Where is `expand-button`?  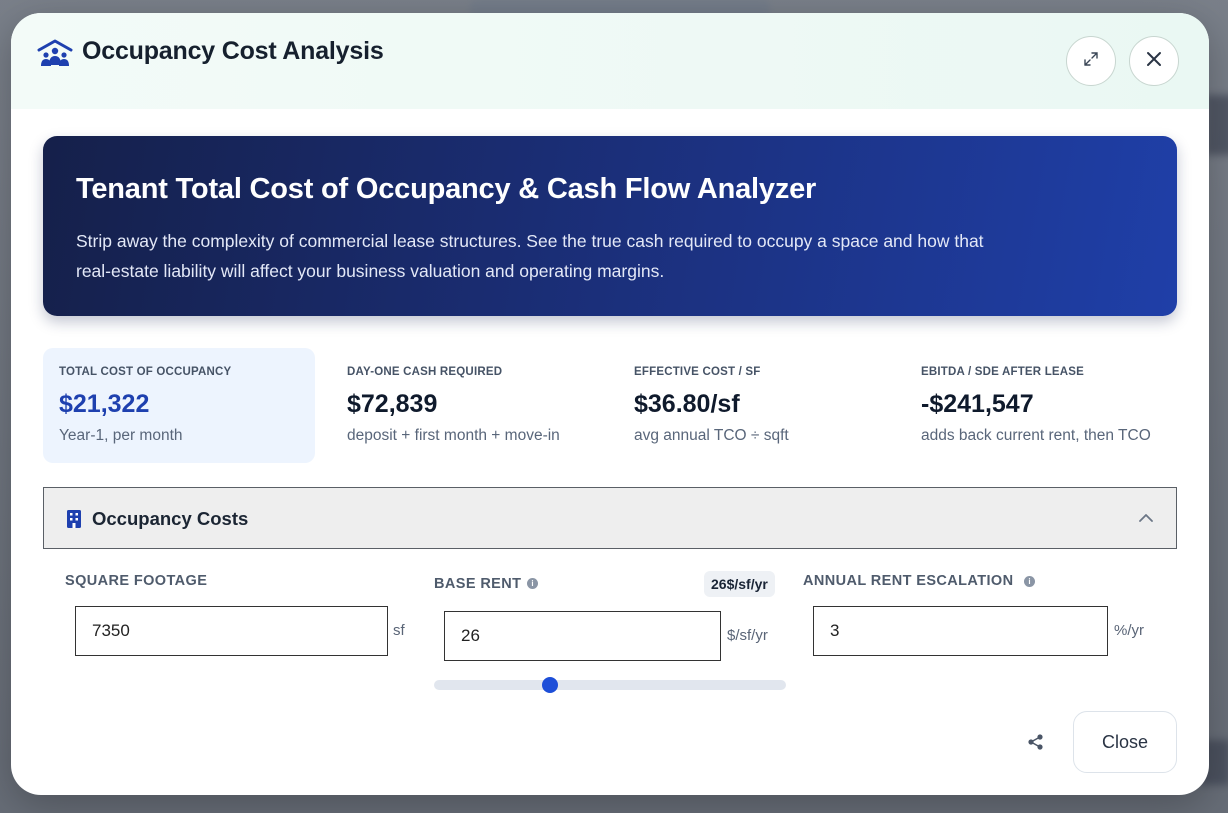
expand-button is located at coordinates (1091, 61).